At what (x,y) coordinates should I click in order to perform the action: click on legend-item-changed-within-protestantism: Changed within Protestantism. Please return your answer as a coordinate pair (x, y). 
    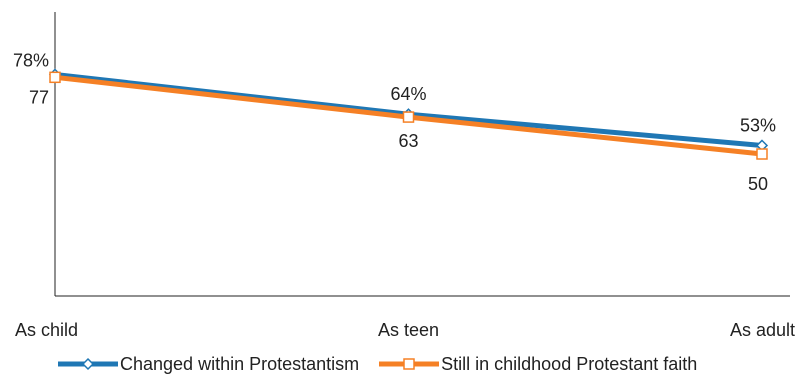
    Looking at the image, I should click on (208, 364).